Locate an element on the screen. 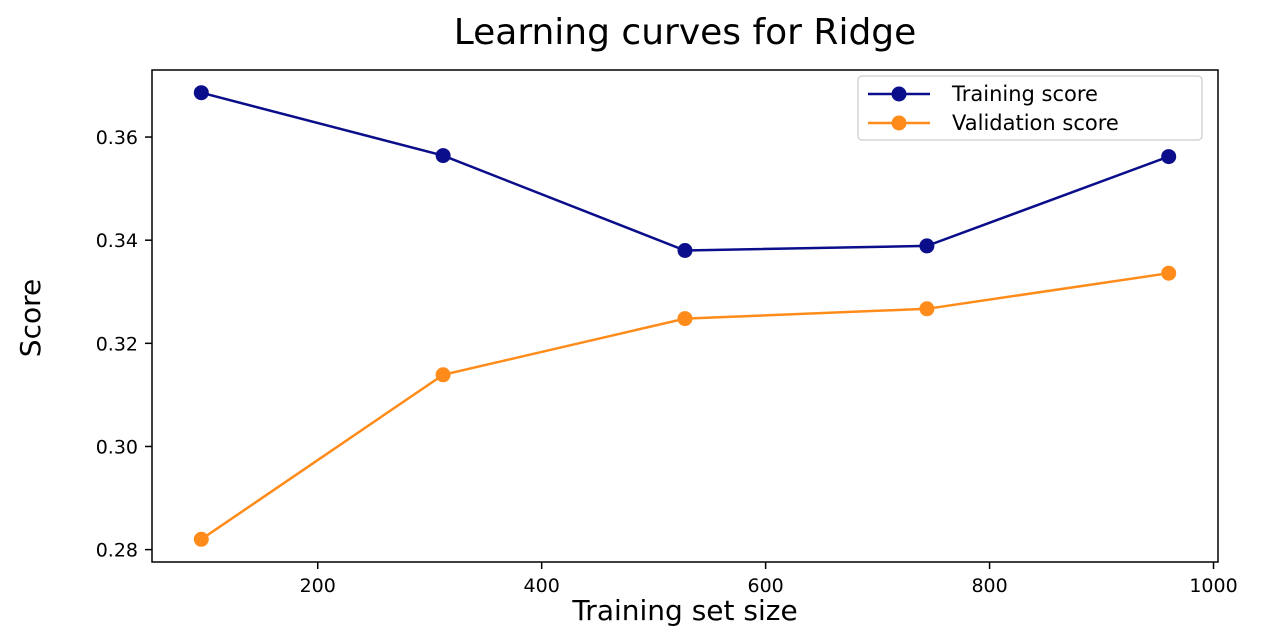 The height and width of the screenshot is (640, 1280). y-axis: 0.28 0.30 0.32 0.34 0.36 is located at coordinates (124, 344).